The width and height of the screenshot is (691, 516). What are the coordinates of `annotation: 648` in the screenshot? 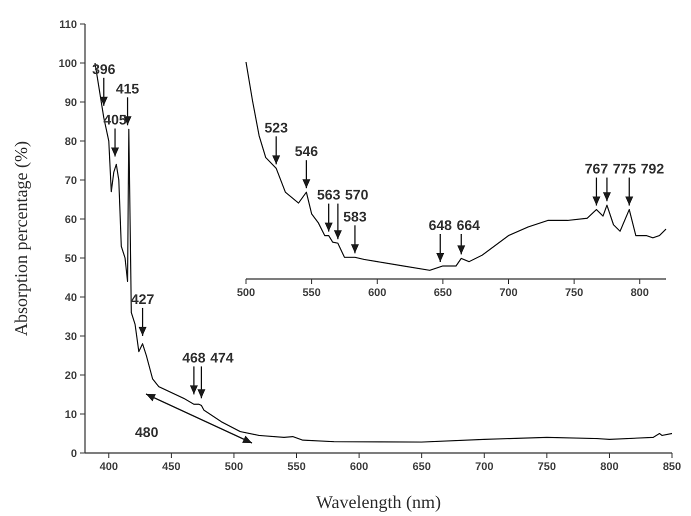 It's located at (440, 224).